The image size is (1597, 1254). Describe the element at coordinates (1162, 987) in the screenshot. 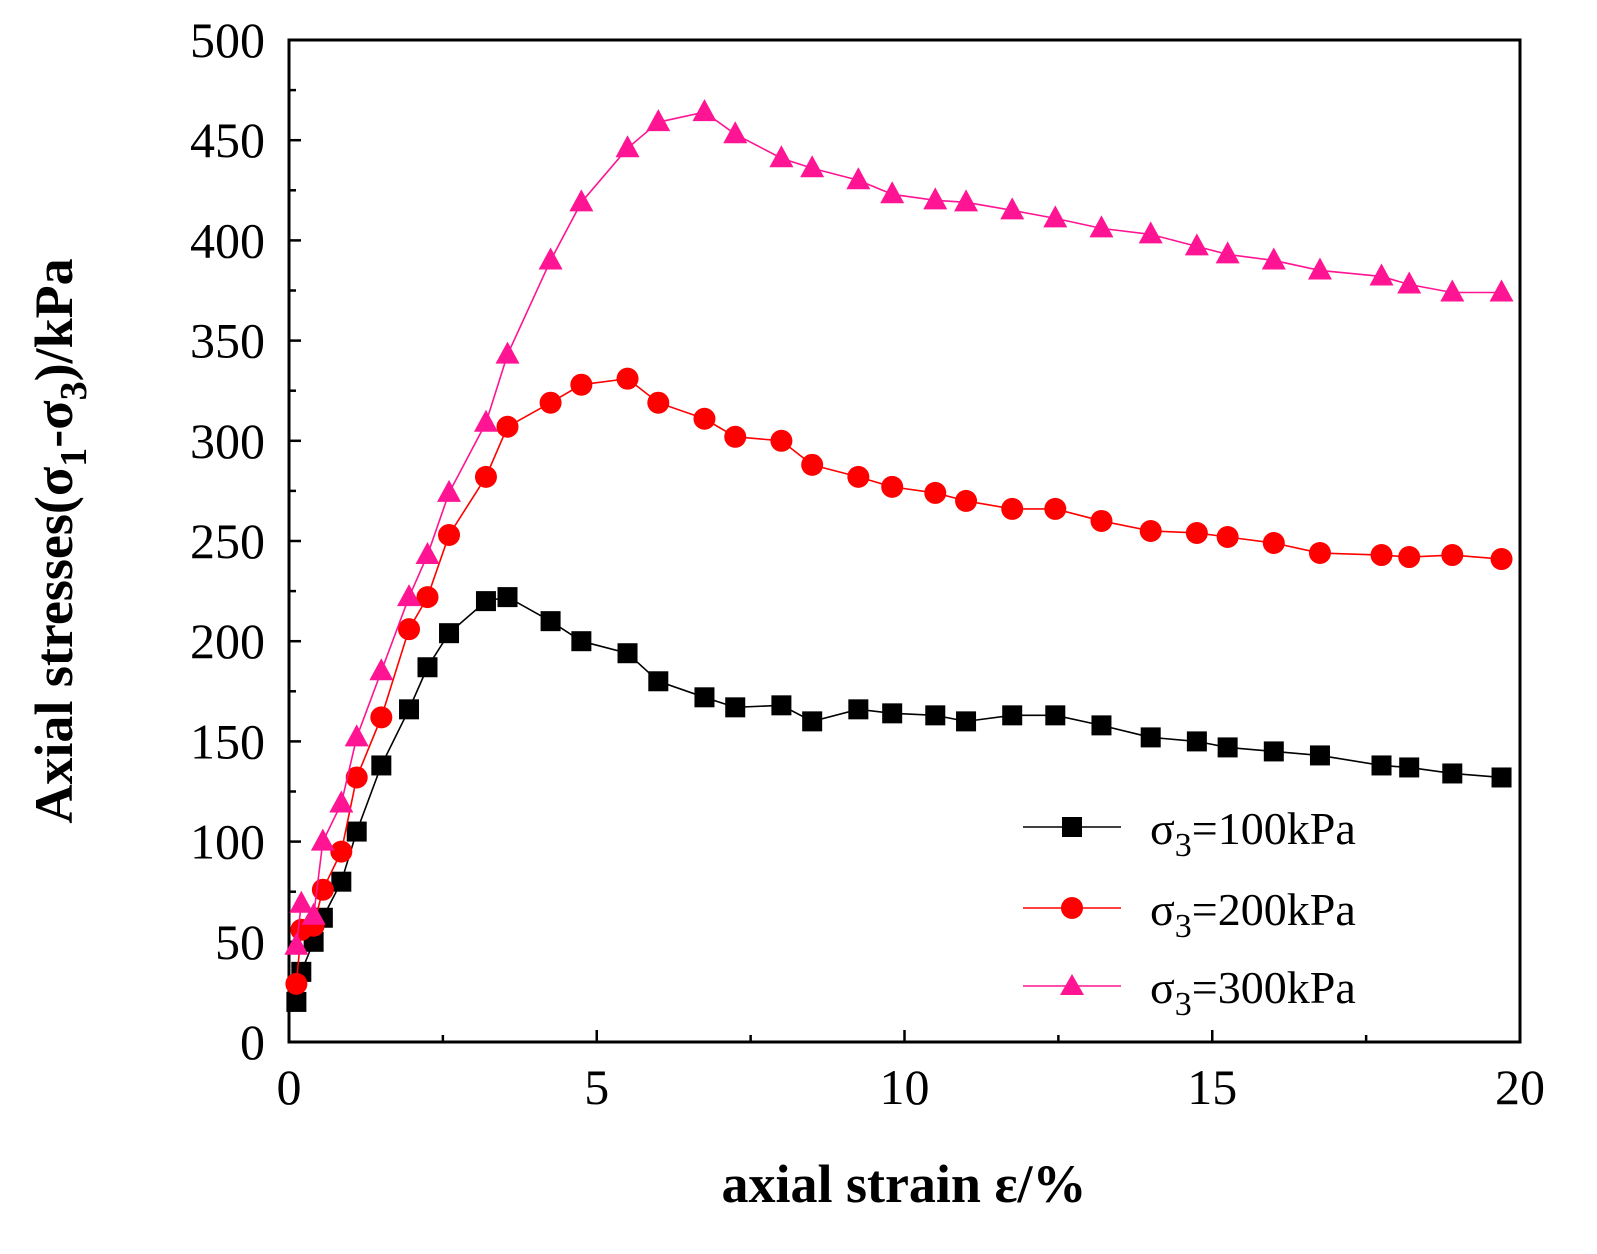

I see `legend-label-300-main: σ` at that location.